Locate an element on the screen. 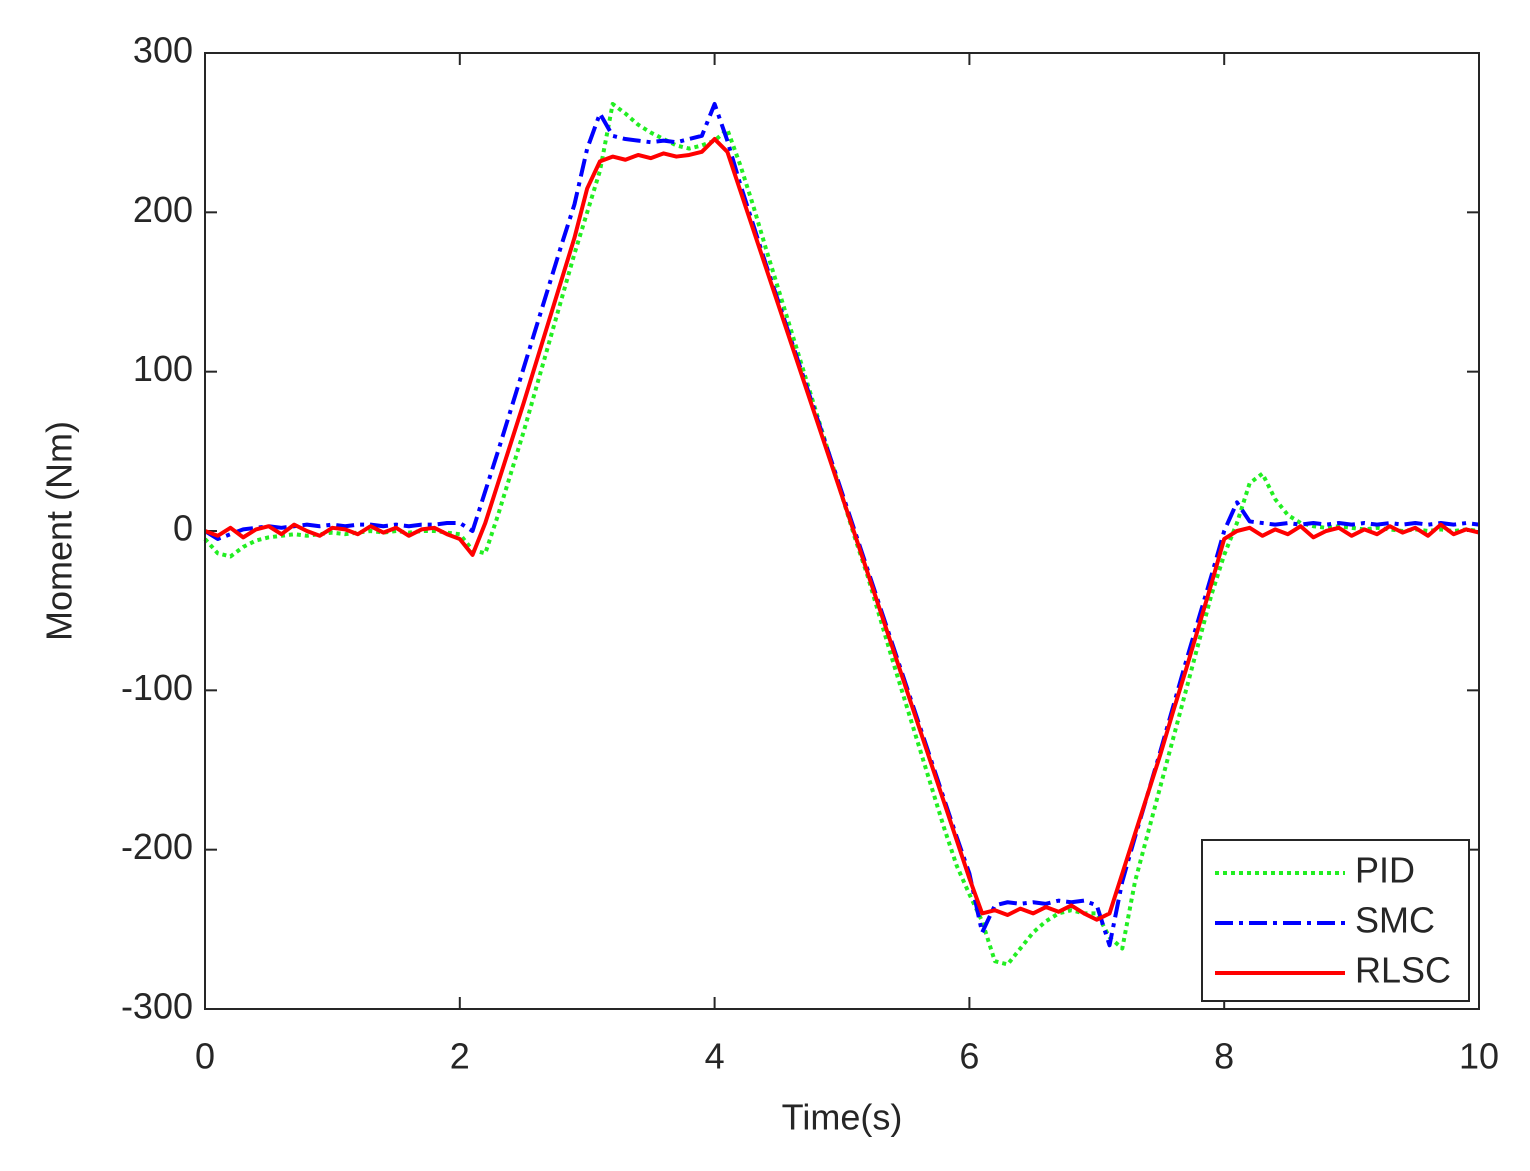 The width and height of the screenshot is (1530, 1171). x-tick-label: 2 is located at coordinates (460, 1056).